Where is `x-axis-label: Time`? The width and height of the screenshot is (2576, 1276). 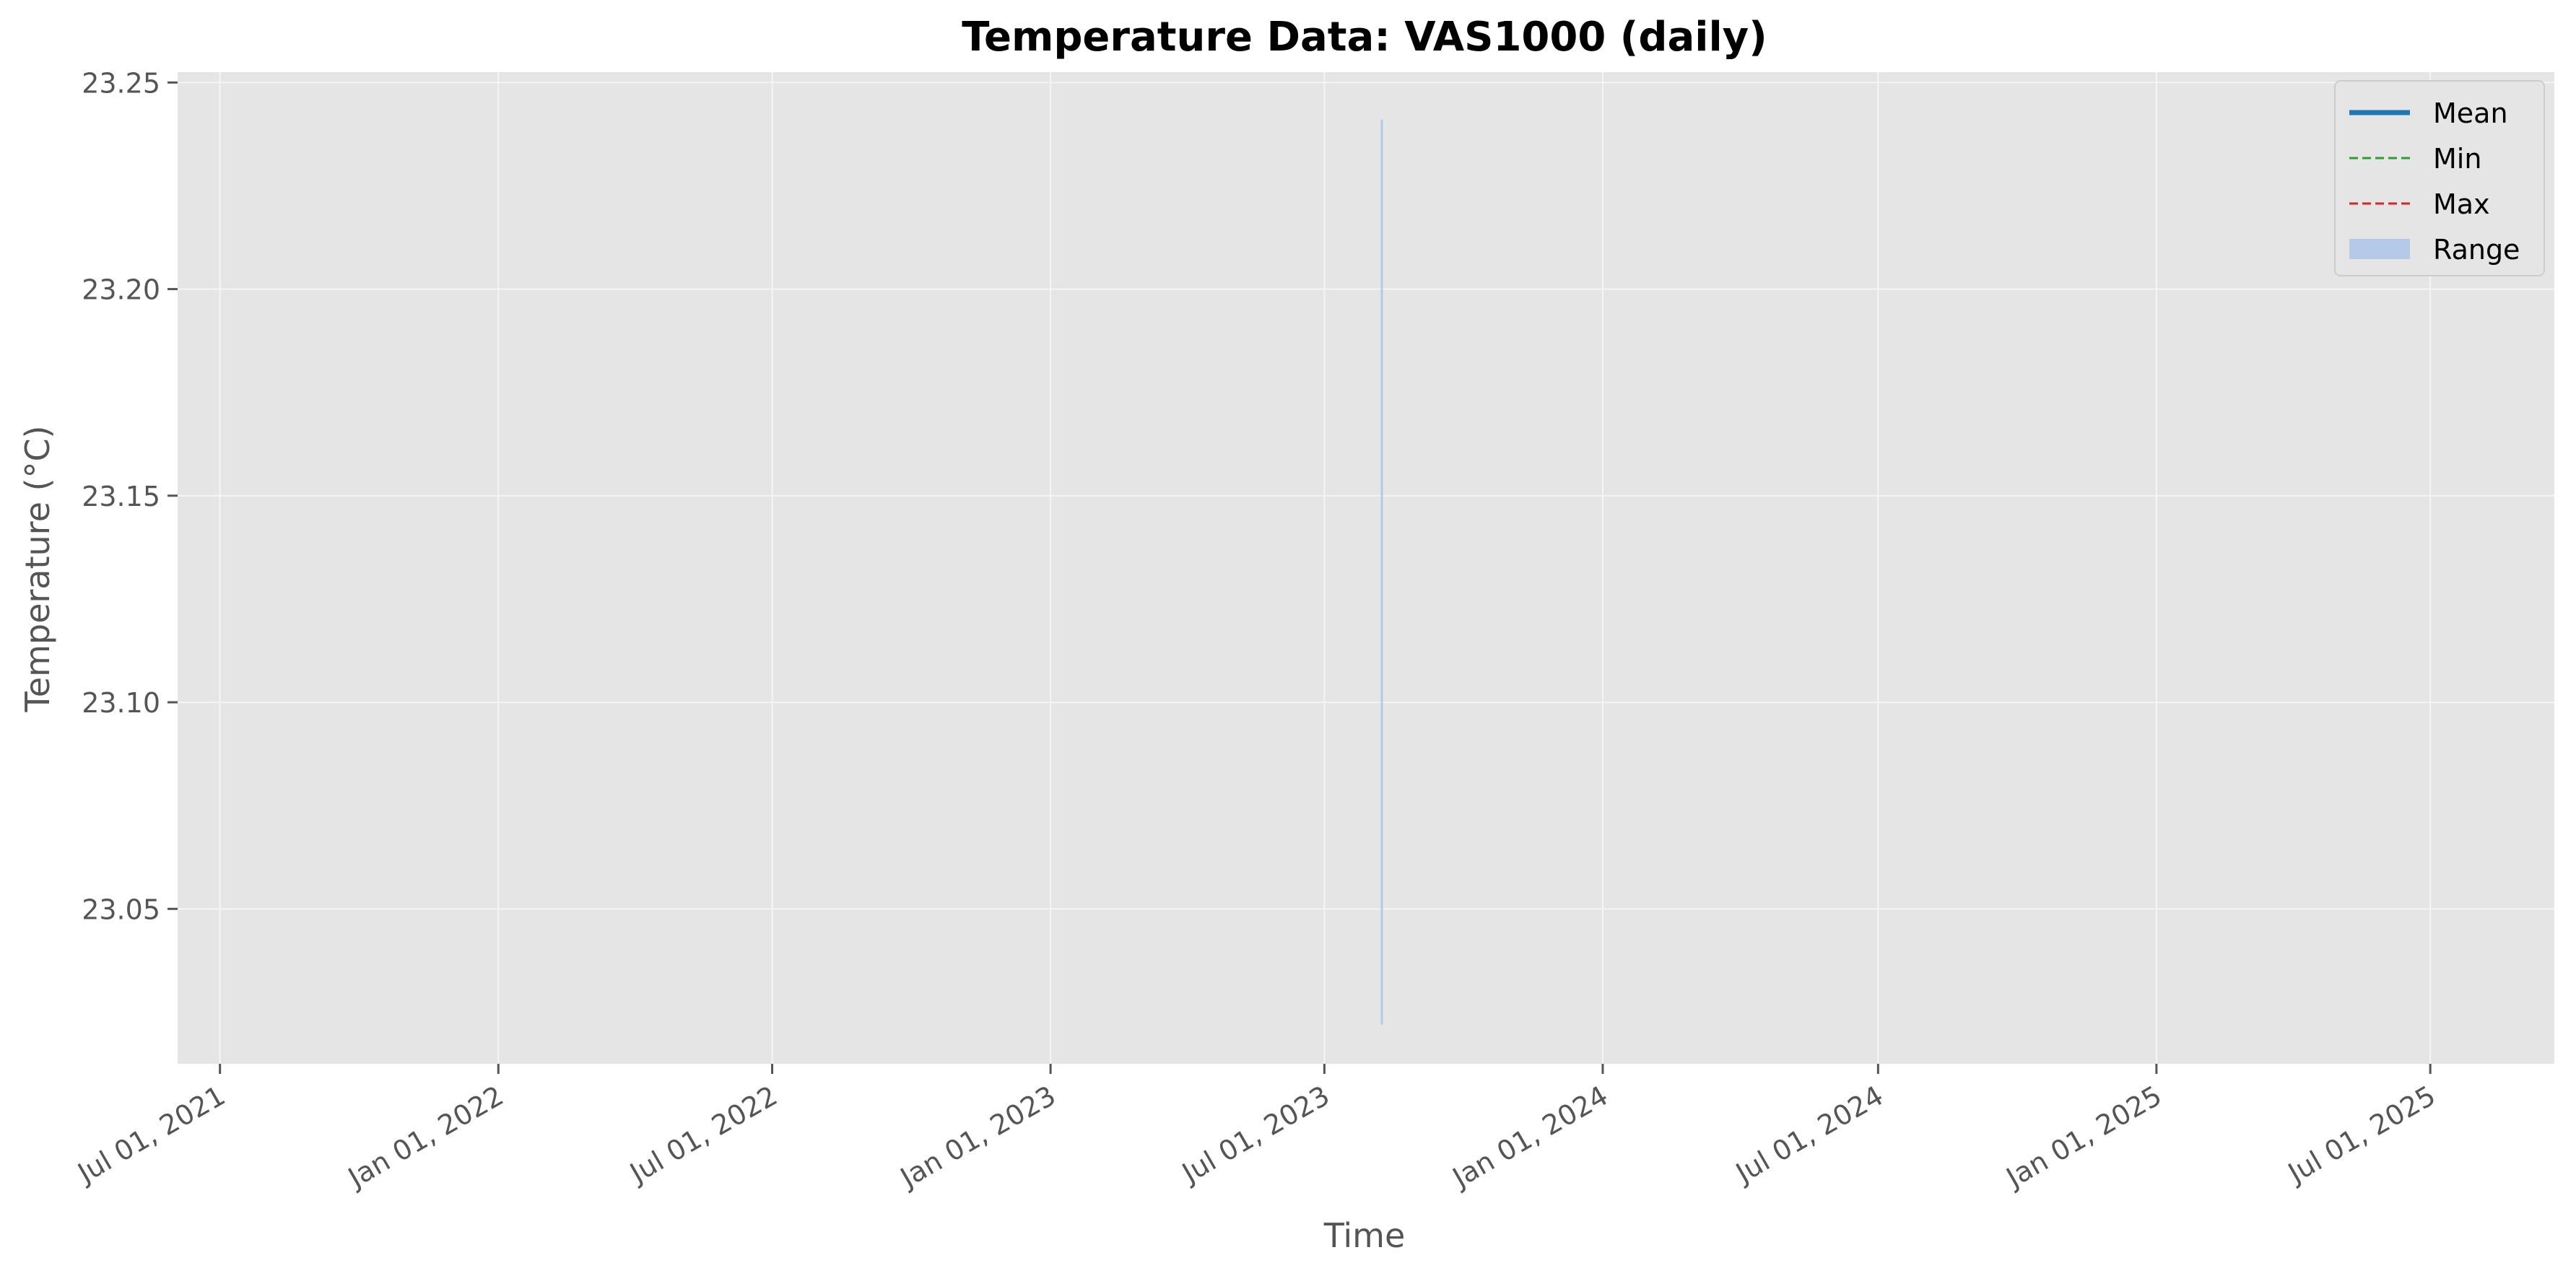 x-axis-label: Time is located at coordinates (1364, 1235).